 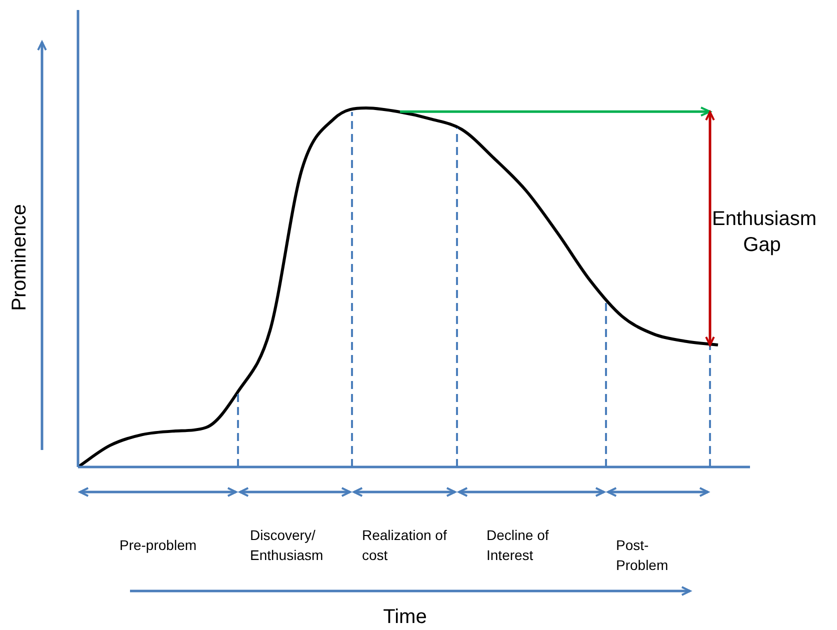 I want to click on text: Time, so click(x=405, y=617).